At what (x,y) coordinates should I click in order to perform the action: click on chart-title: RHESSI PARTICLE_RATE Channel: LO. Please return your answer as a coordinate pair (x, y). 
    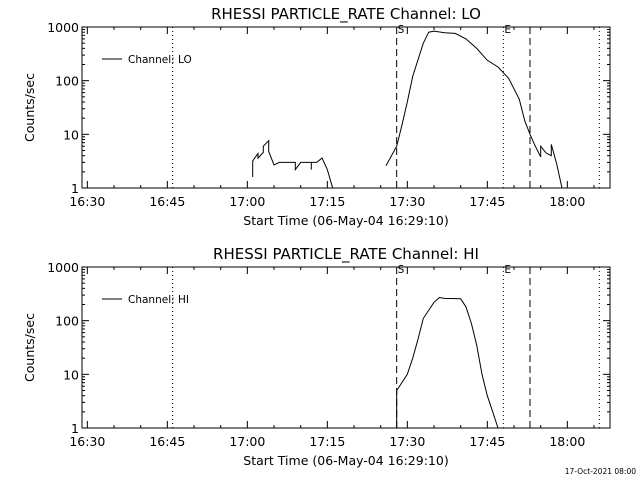
    Looking at the image, I should click on (346, 14).